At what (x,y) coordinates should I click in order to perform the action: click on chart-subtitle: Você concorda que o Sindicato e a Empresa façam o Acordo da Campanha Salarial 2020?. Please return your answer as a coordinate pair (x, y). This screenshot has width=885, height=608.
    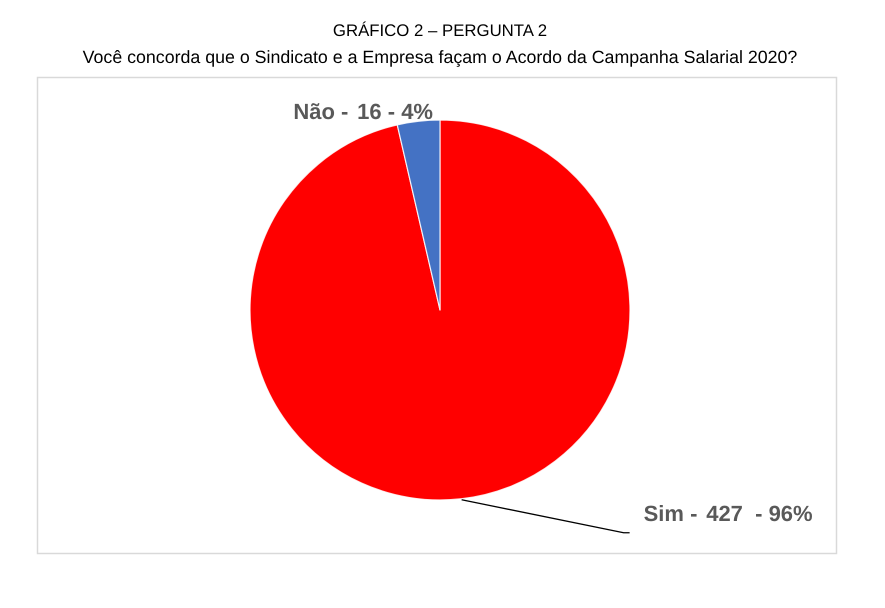
    Looking at the image, I should click on (440, 57).